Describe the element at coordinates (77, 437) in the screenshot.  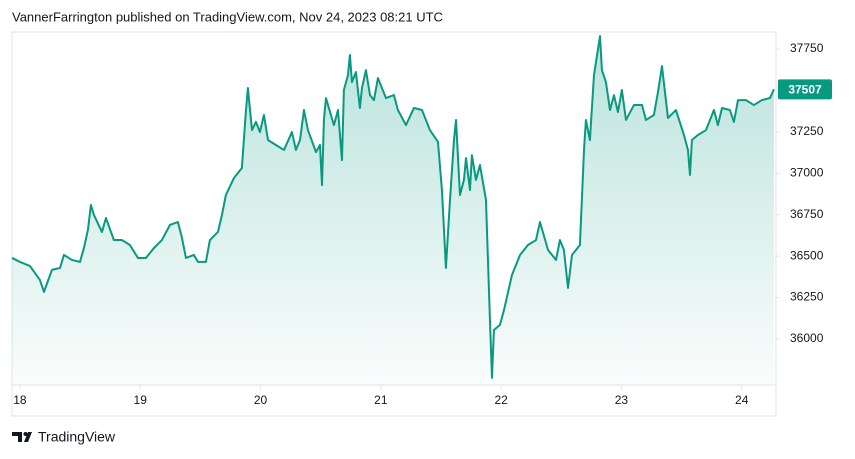
I see `footer-brand: TradingView` at that location.